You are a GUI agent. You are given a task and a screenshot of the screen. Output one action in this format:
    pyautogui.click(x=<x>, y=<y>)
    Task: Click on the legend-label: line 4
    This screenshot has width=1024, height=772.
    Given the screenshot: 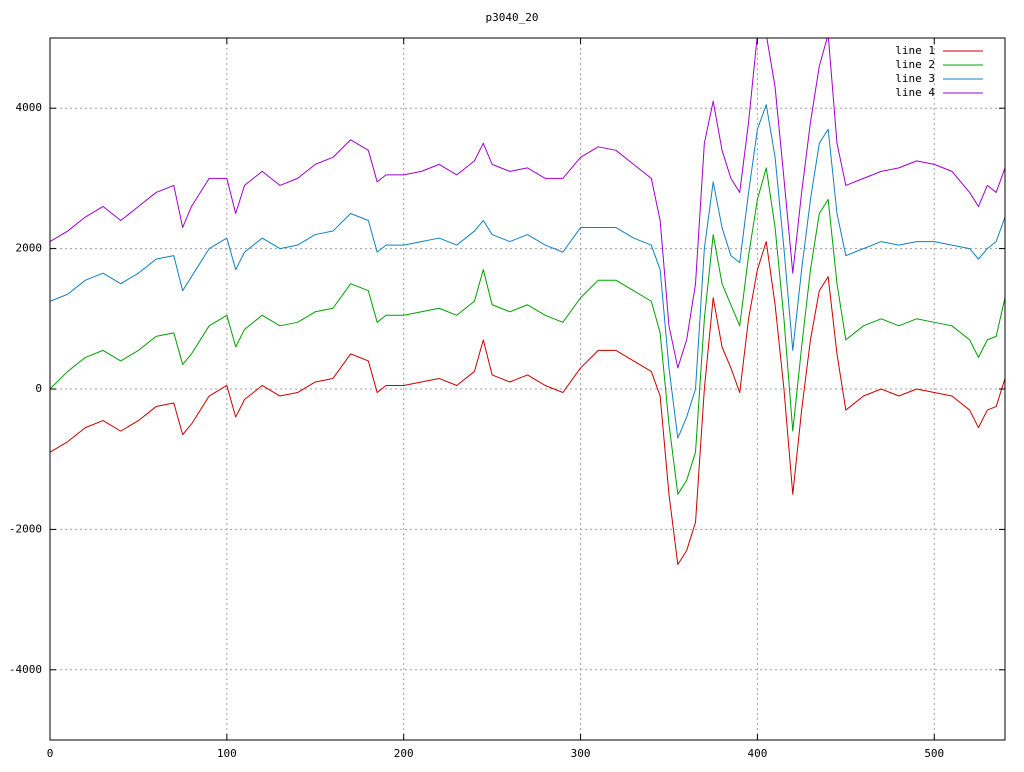 What is the action you would take?
    pyautogui.click(x=915, y=92)
    